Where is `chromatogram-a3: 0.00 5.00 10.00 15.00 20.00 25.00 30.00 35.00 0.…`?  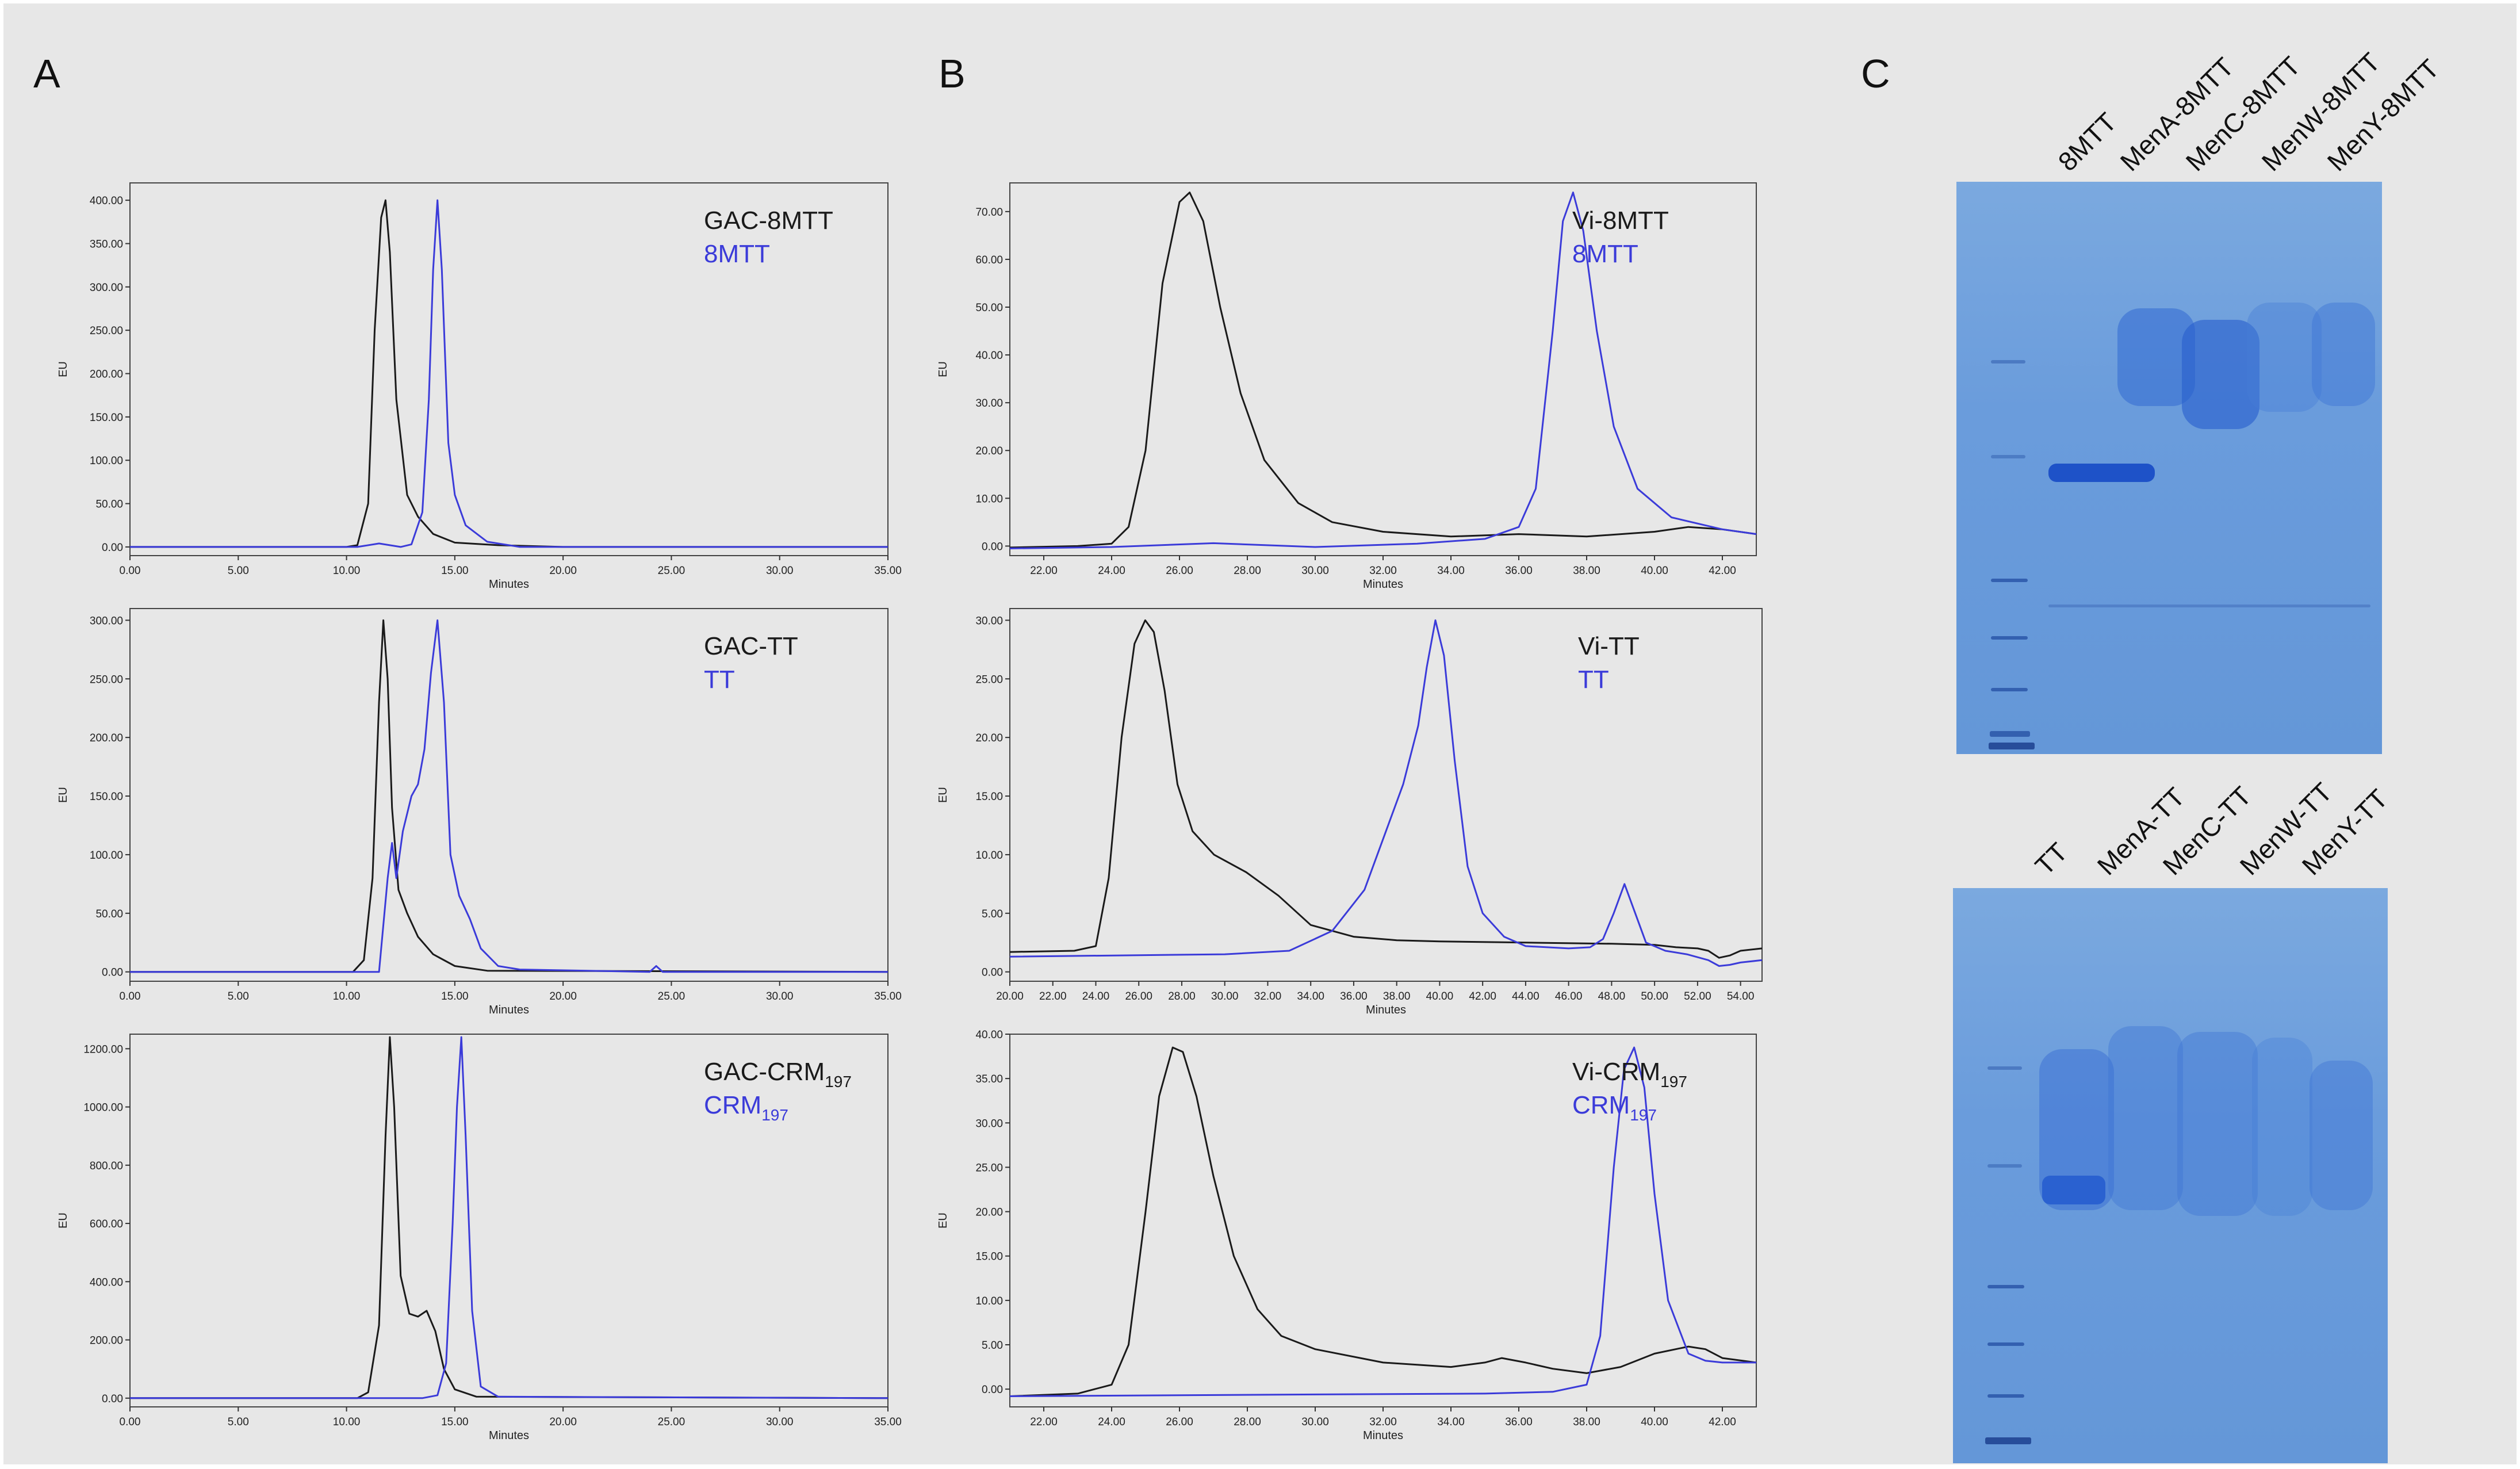 chromatogram-a3: 0.00 5.00 10.00 15.00 20.00 25.00 30.00 35.00 0.… is located at coordinates (479, 1238).